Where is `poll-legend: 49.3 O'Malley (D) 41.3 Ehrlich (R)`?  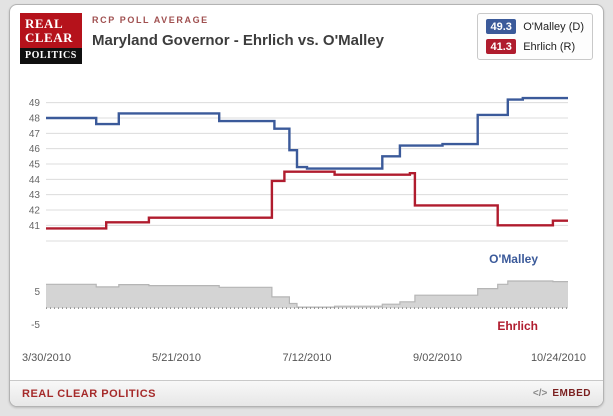
poll-legend: 49.3 O'Malley (D) 41.3 Ehrlich (R) is located at coordinates (535, 36).